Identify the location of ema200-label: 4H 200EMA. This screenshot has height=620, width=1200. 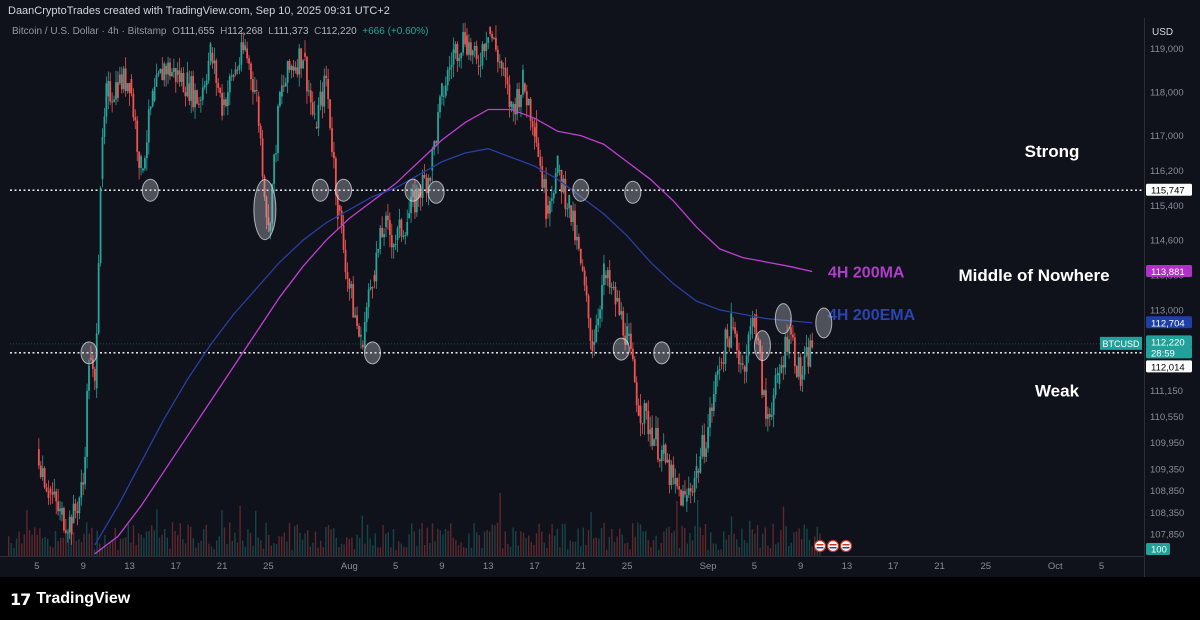
(872, 315).